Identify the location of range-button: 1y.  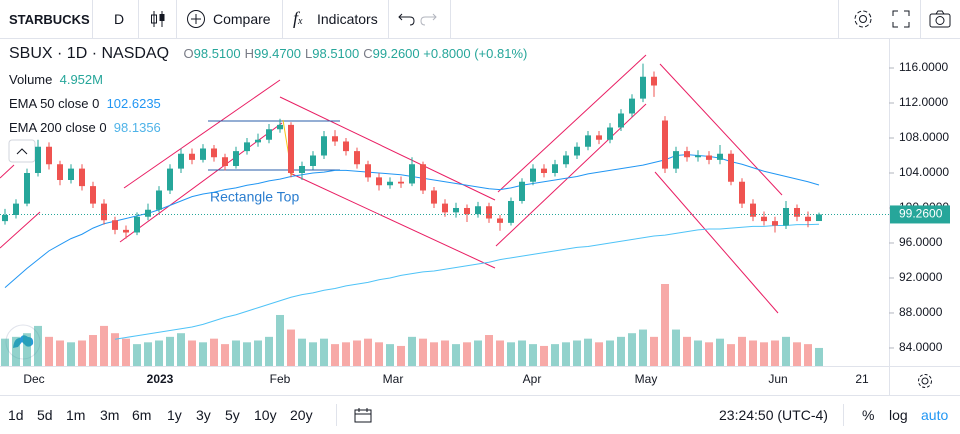
(174, 415).